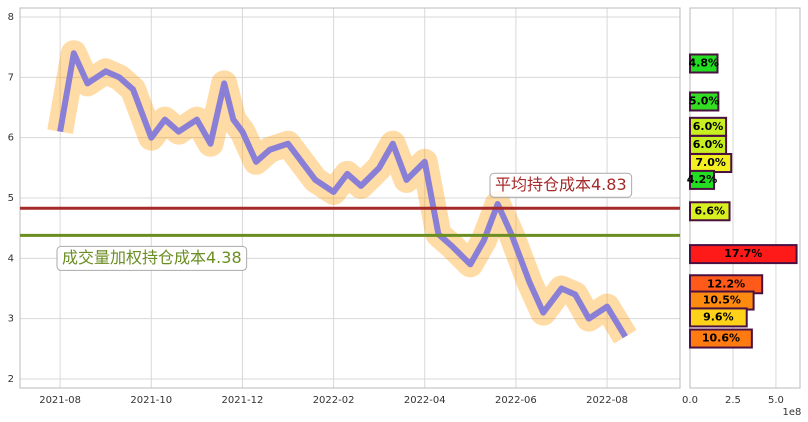 The width and height of the screenshot is (808, 422). What do you see at coordinates (733, 400) in the screenshot?
I see `x-tick-label: 2.5` at bounding box center [733, 400].